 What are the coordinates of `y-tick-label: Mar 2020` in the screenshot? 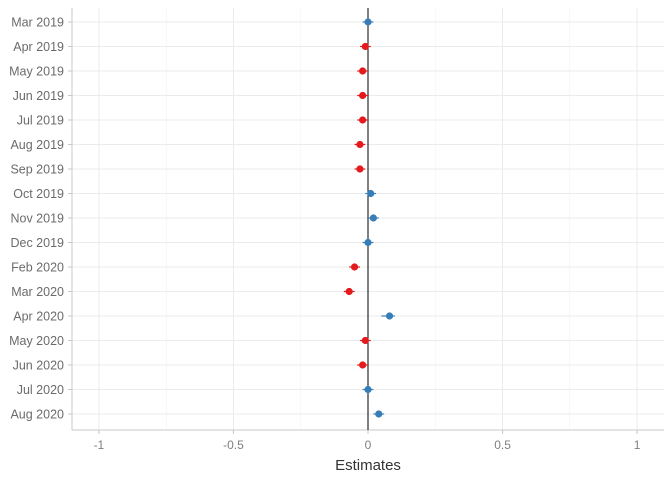 It's located at (37, 292).